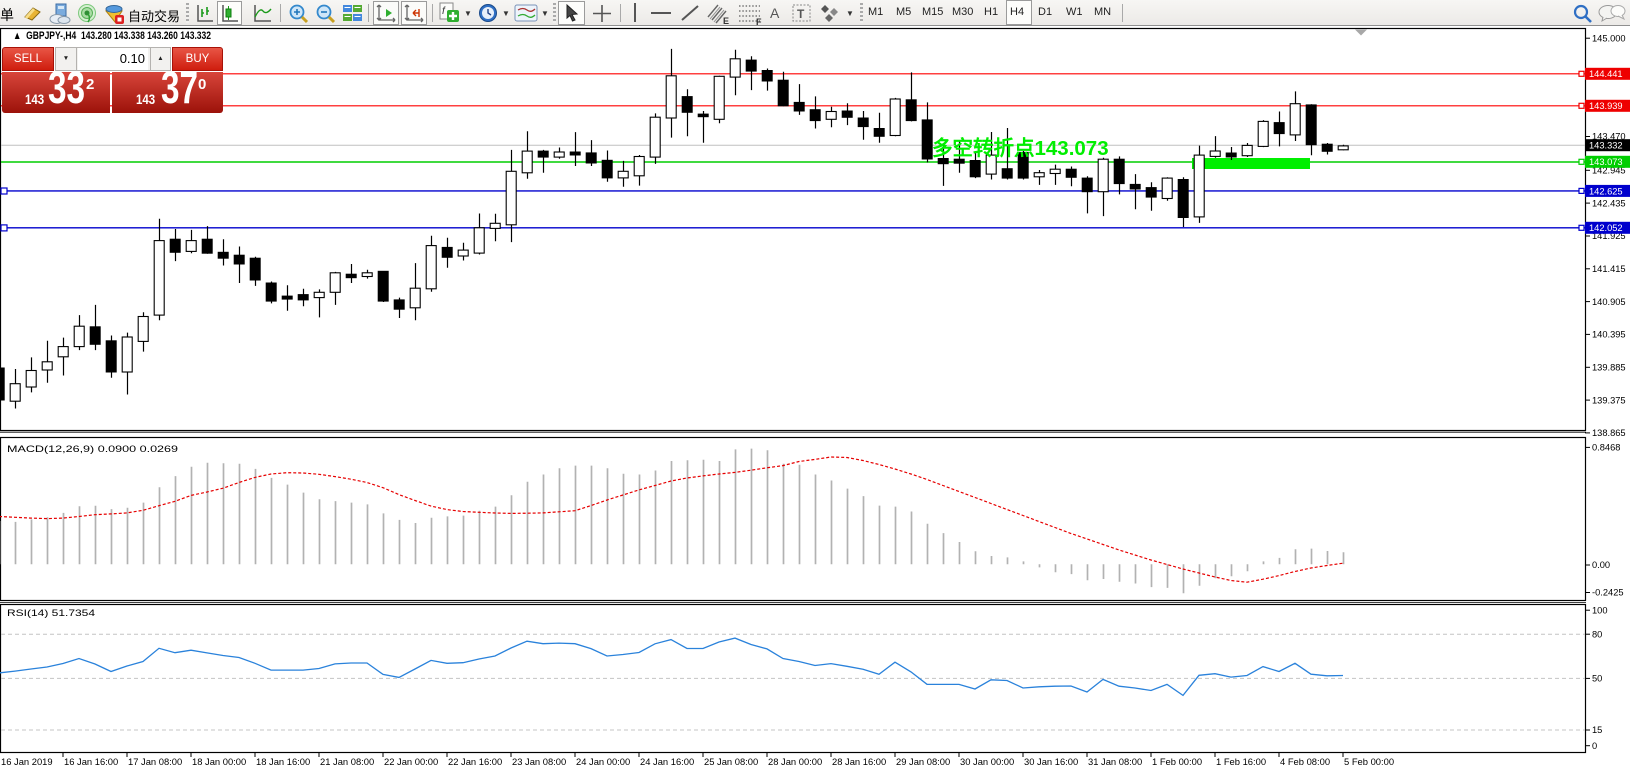 Image resolution: width=1630 pixels, height=774 pixels. What do you see at coordinates (759, 21) in the screenshot?
I see `svg-text: F` at bounding box center [759, 21].